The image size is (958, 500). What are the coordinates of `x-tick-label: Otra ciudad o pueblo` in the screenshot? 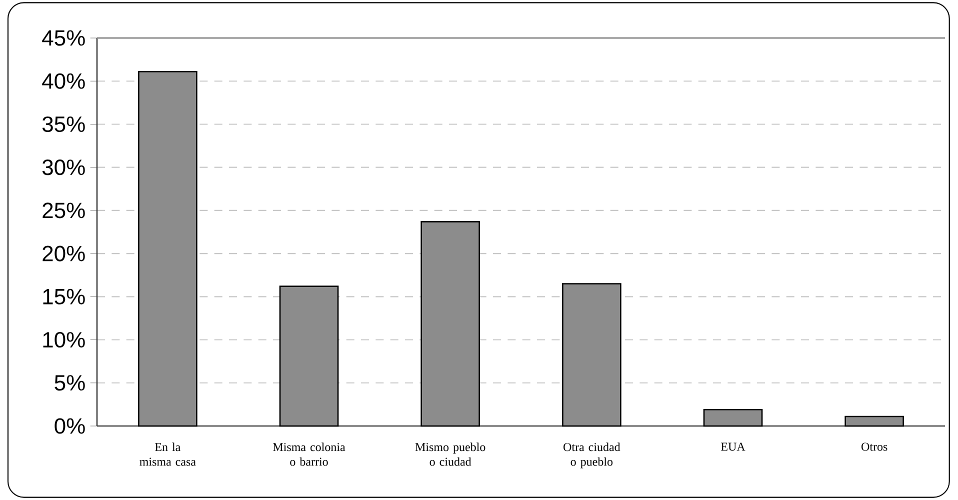 It's located at (592, 455).